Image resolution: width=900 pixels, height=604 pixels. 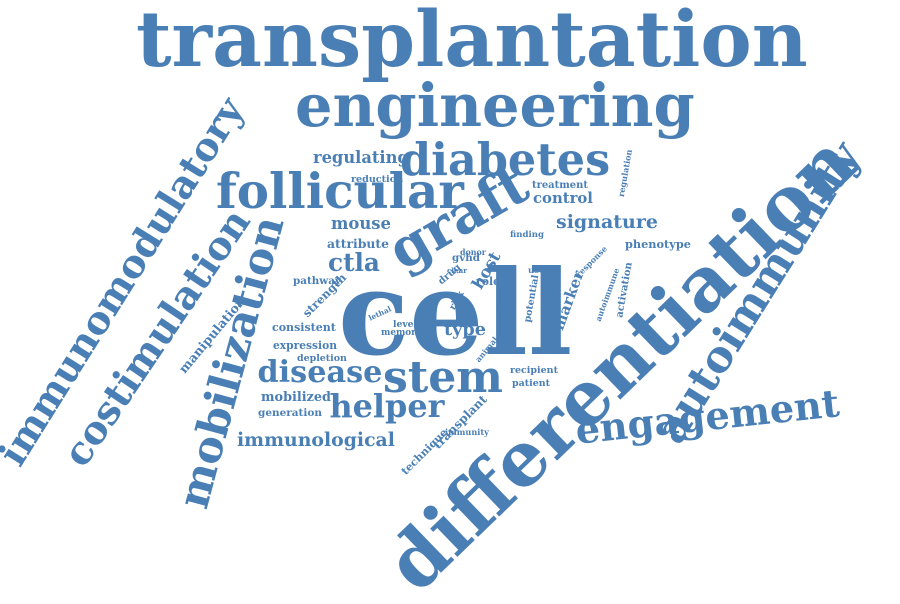 What do you see at coordinates (658, 243) in the screenshot?
I see `word-phenotype: phenotype` at bounding box center [658, 243].